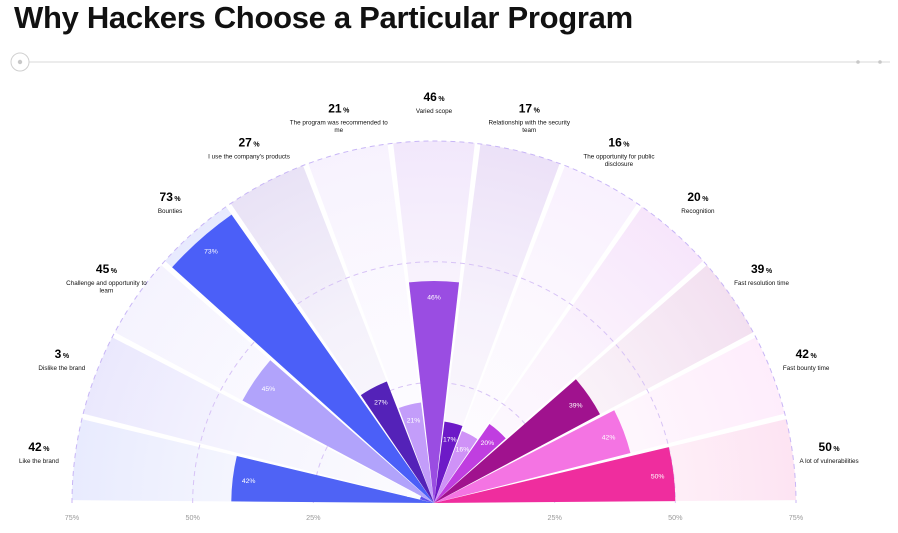  Describe the element at coordinates (450, 62) in the screenshot. I see `title-divider` at that location.